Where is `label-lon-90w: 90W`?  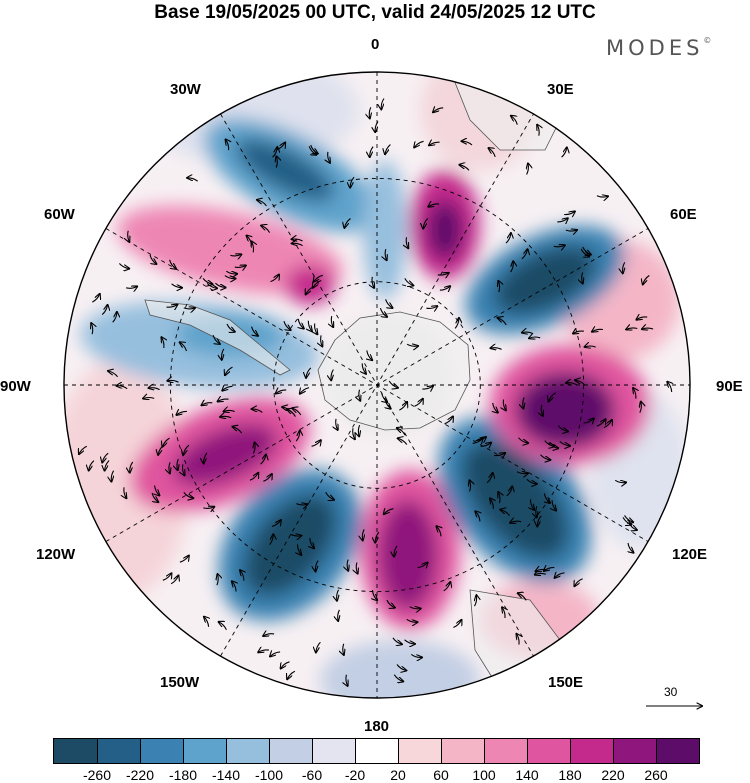
label-lon-90w: 90W is located at coordinates (15, 386).